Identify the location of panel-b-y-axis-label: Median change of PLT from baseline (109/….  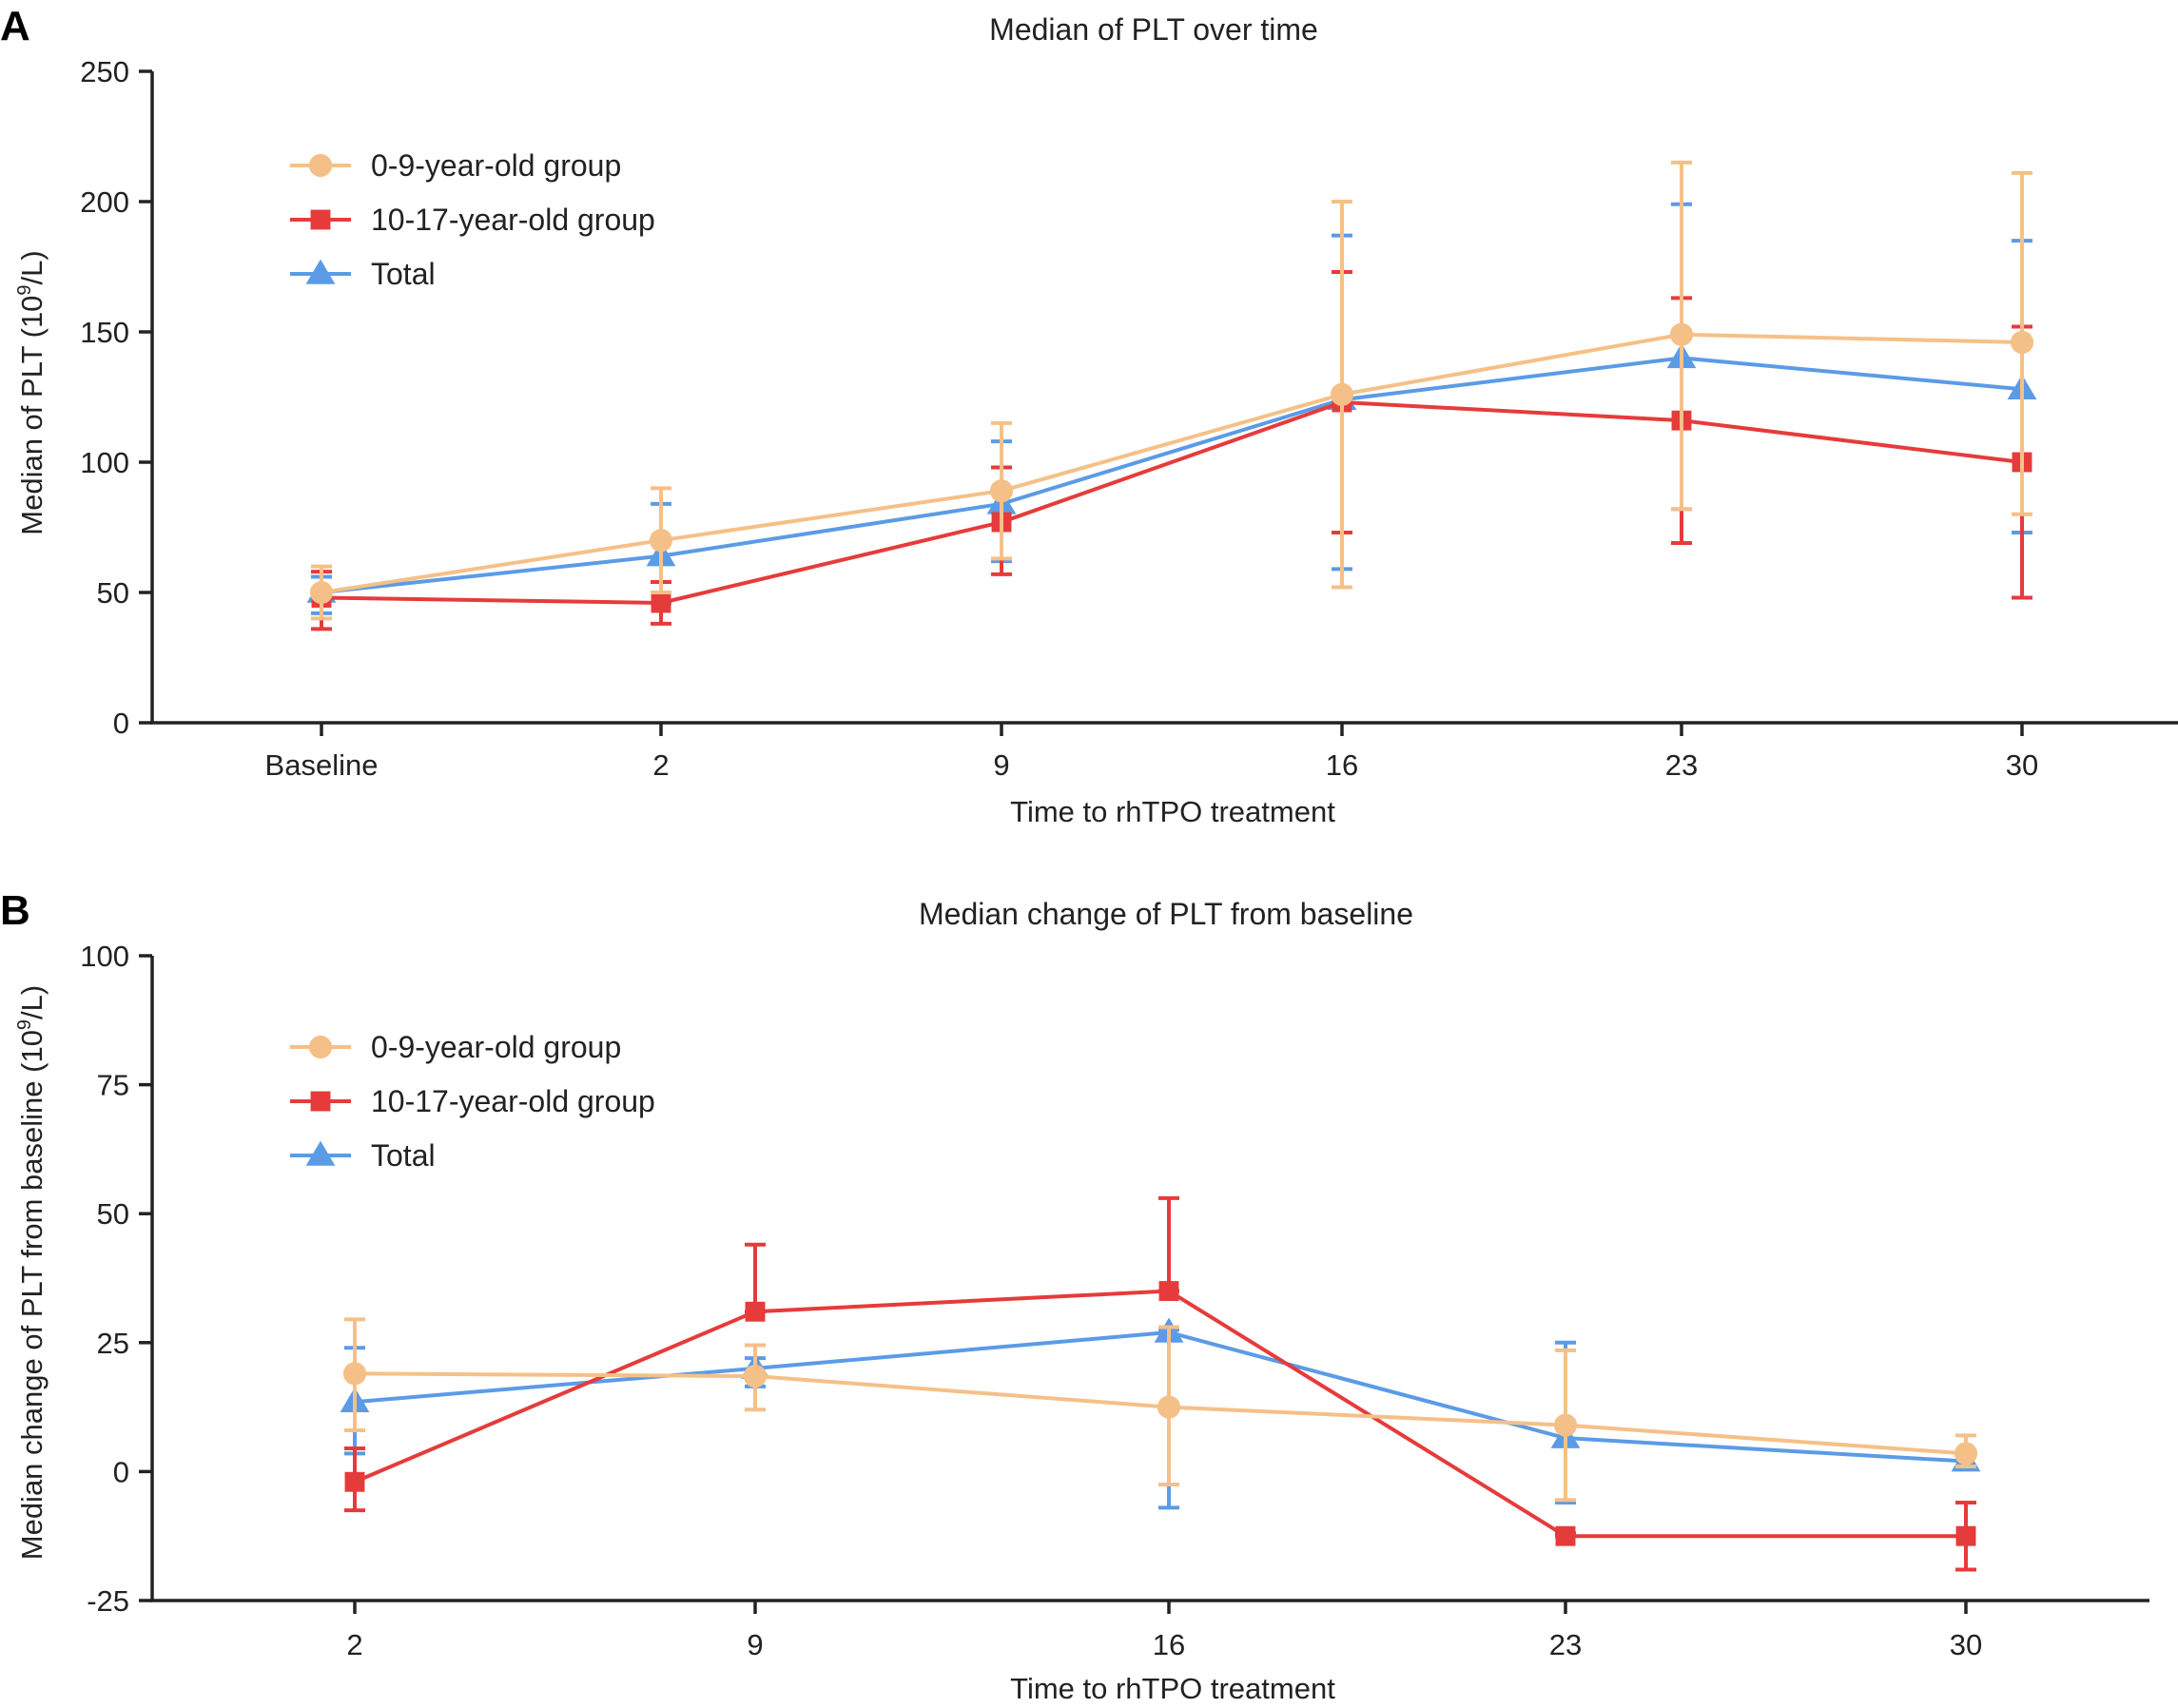
(32, 1273).